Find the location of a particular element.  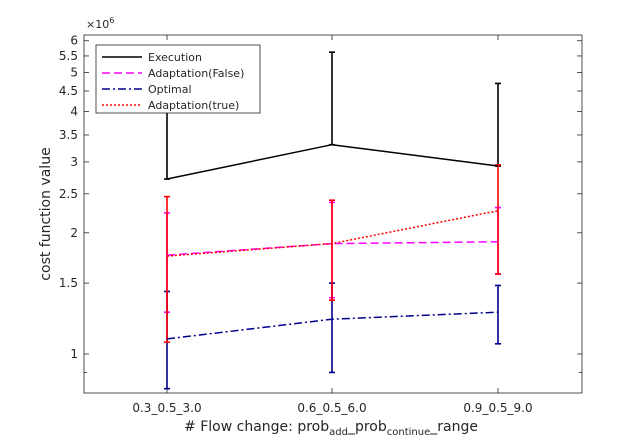

y-tick-label: 3.5 is located at coordinates (68, 135).